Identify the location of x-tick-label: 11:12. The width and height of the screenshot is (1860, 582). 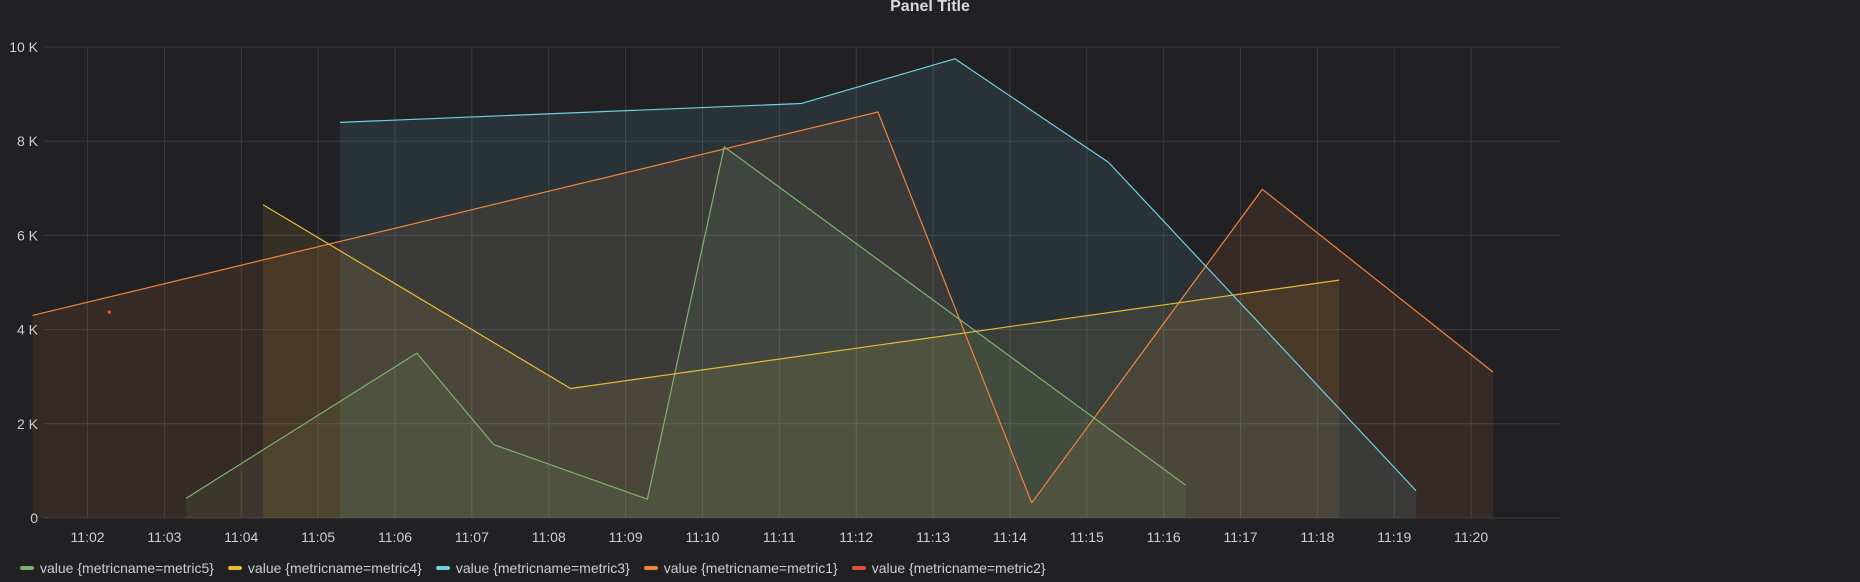
(856, 537).